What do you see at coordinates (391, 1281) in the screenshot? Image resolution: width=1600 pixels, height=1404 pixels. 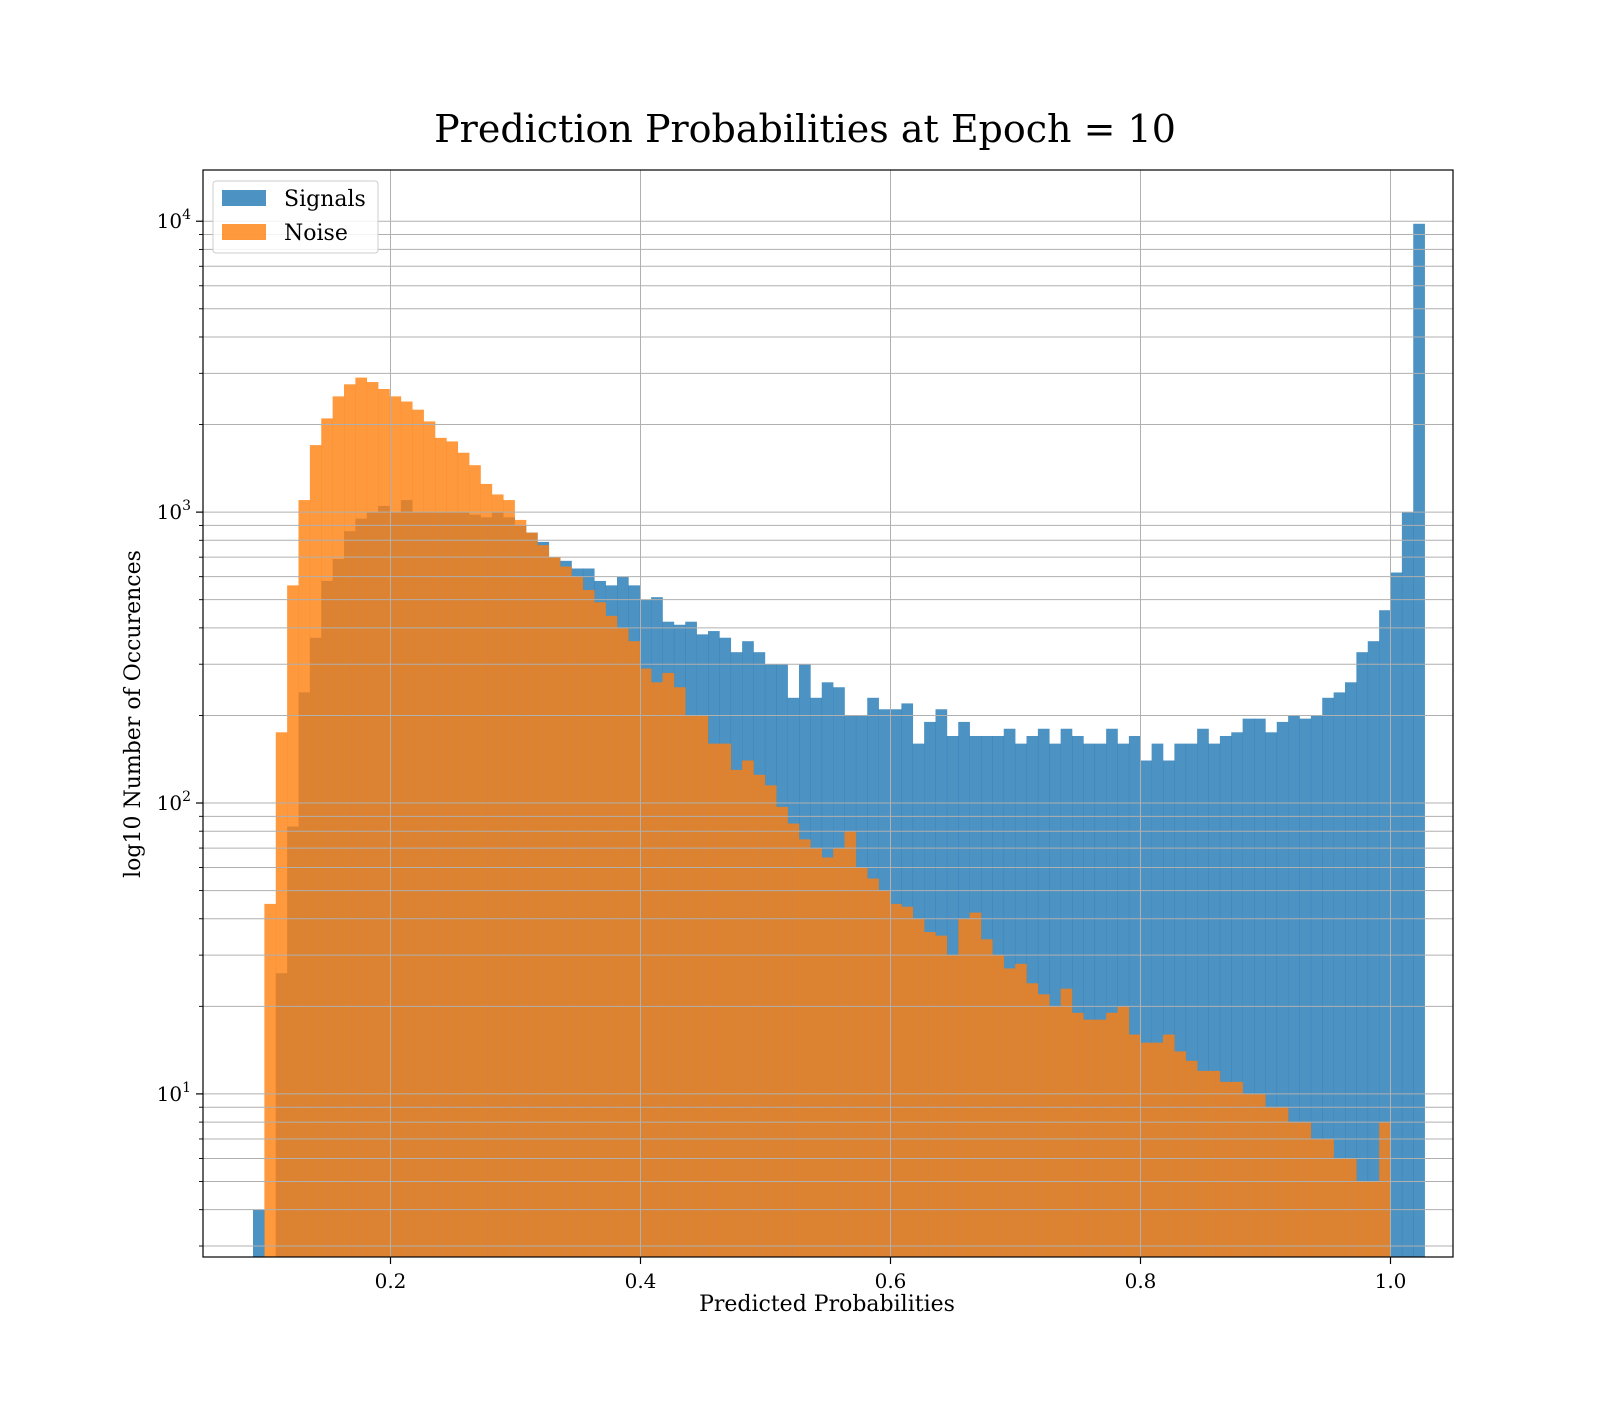 I see `x-tick-label-0: 0.2` at bounding box center [391, 1281].